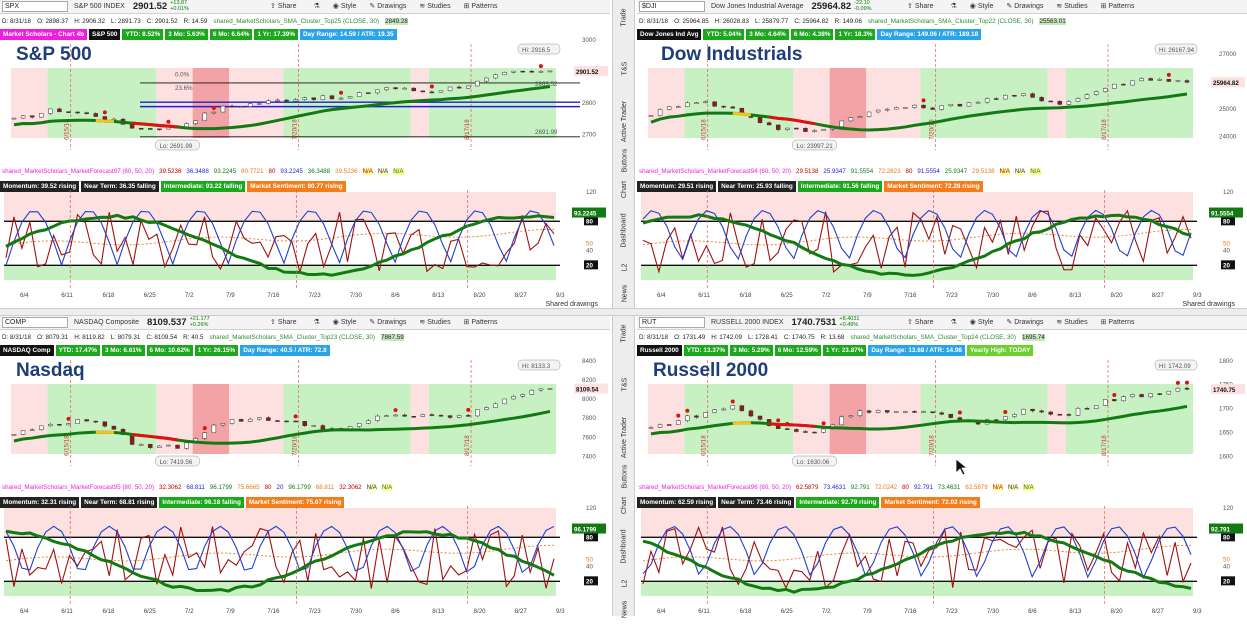 The width and height of the screenshot is (1247, 624). Describe the element at coordinates (350, 487) in the screenshot. I see `forecast-value: 32.3062` at that location.